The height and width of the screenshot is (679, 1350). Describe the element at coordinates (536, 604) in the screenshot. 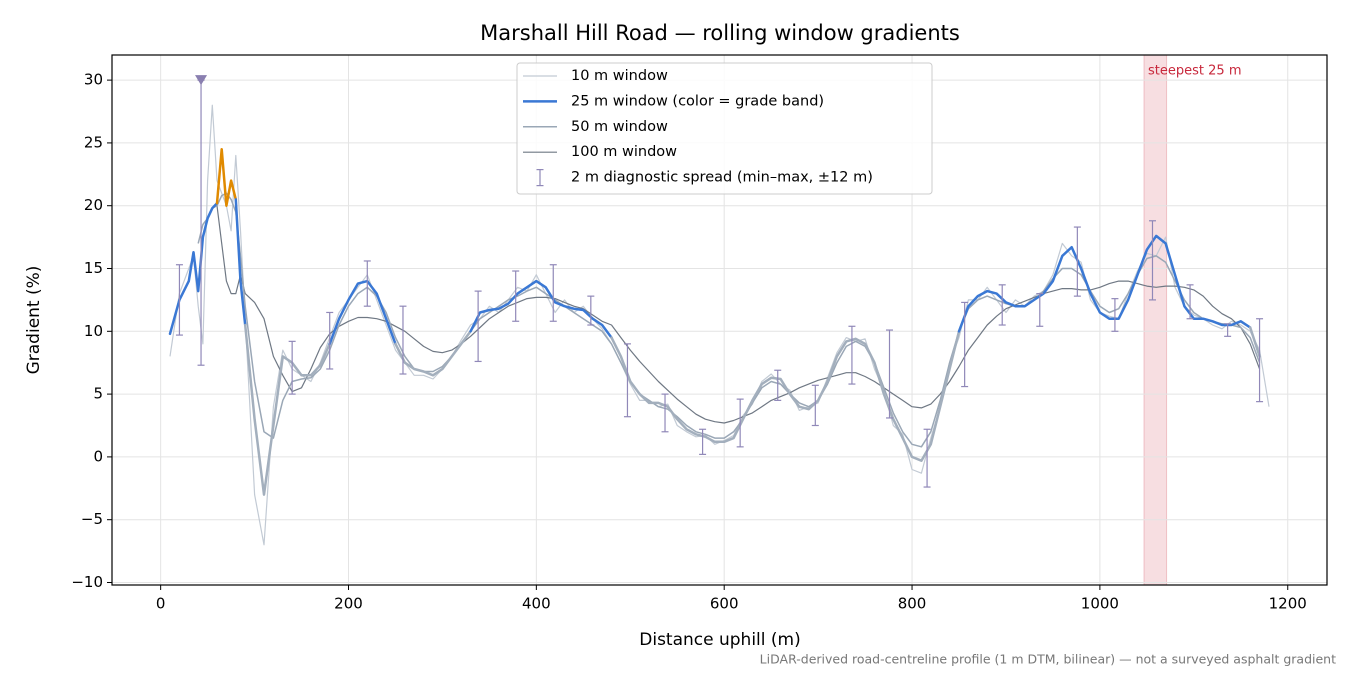

I see `x-tick-label: 400` at that location.